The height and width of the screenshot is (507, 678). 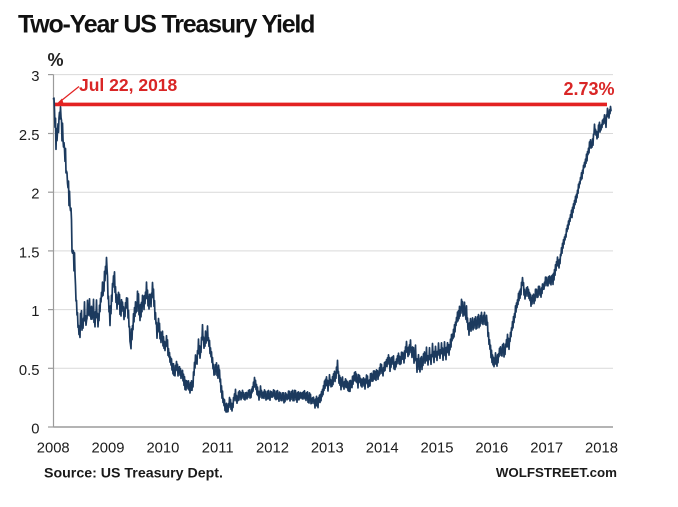 I want to click on svg-text: 2, so click(x=35, y=195).